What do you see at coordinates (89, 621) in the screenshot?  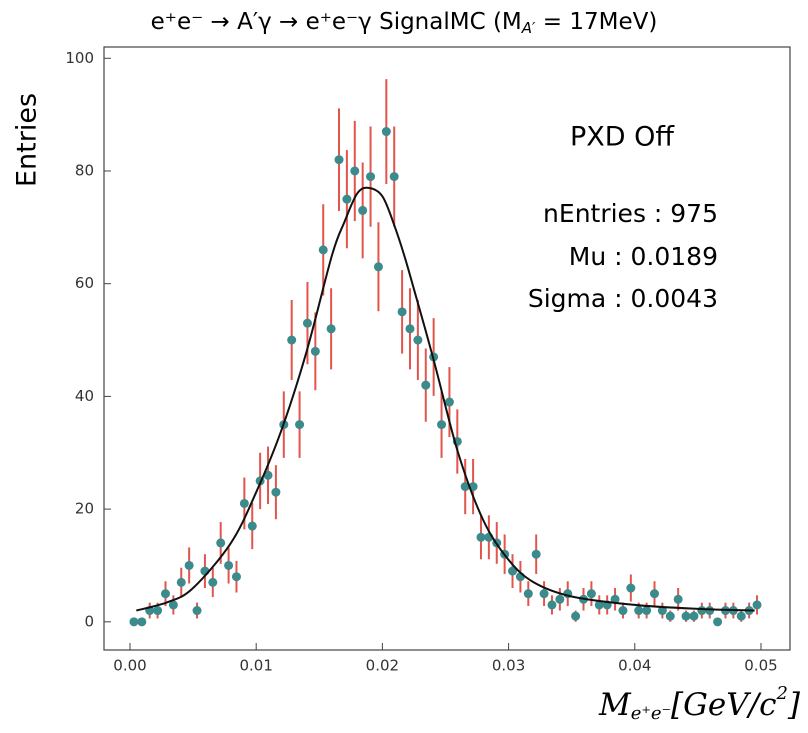 I see `y-tick-label: 0` at bounding box center [89, 621].